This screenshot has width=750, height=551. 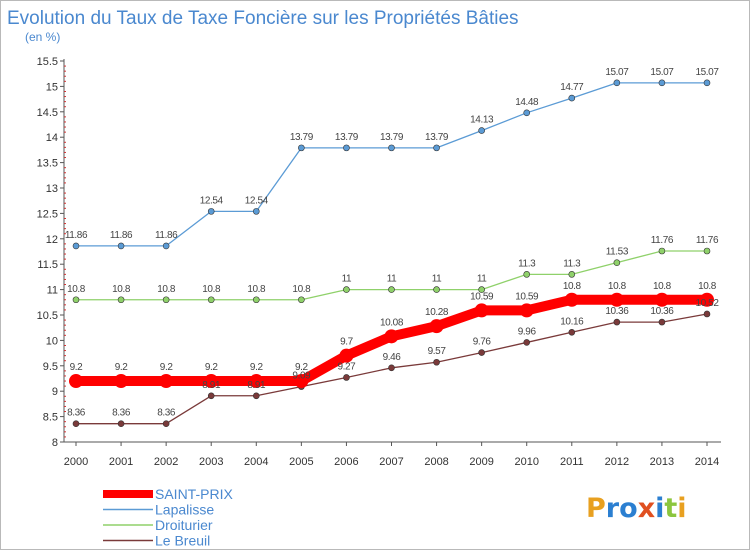 I want to click on x-tick-label: 2009, so click(x=481, y=462).